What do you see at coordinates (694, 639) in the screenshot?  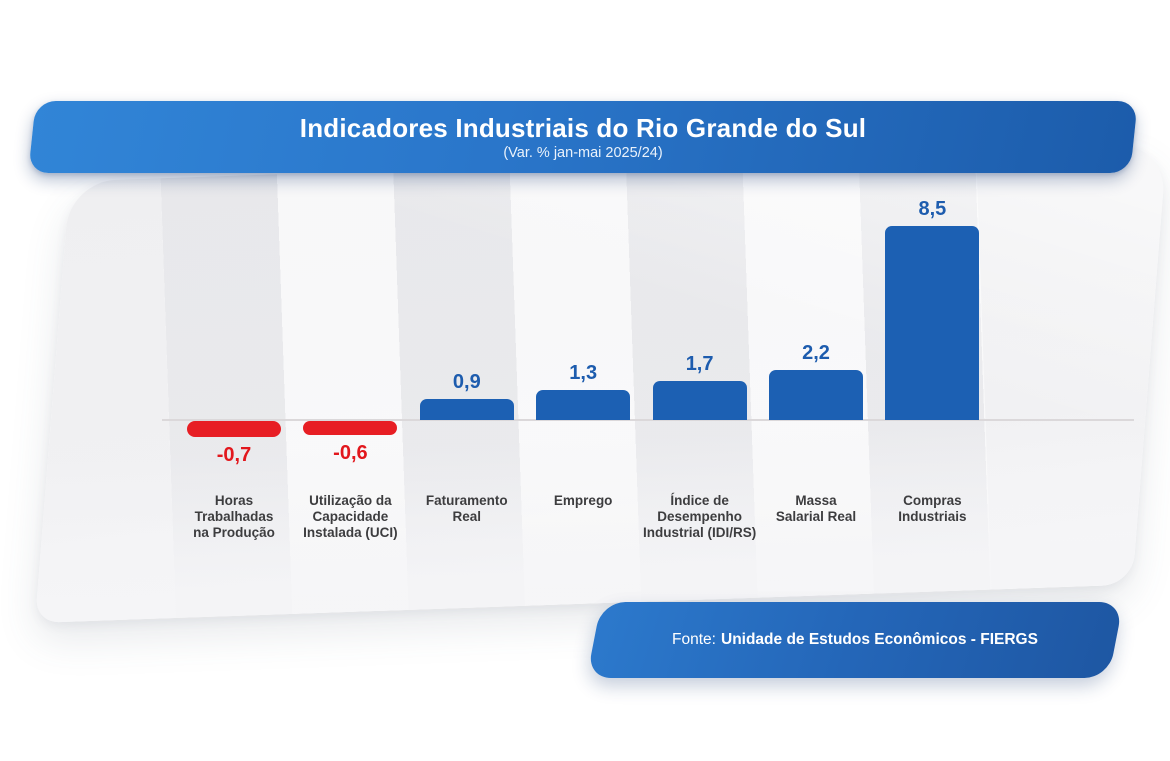 I see `source-prefix: Fonte:` at bounding box center [694, 639].